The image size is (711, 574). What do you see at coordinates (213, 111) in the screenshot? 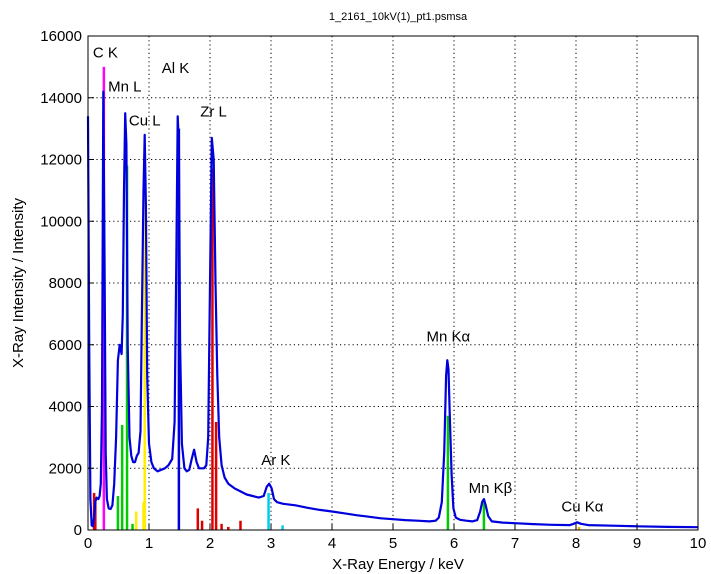
I see `peak-label: Zr L` at bounding box center [213, 111].